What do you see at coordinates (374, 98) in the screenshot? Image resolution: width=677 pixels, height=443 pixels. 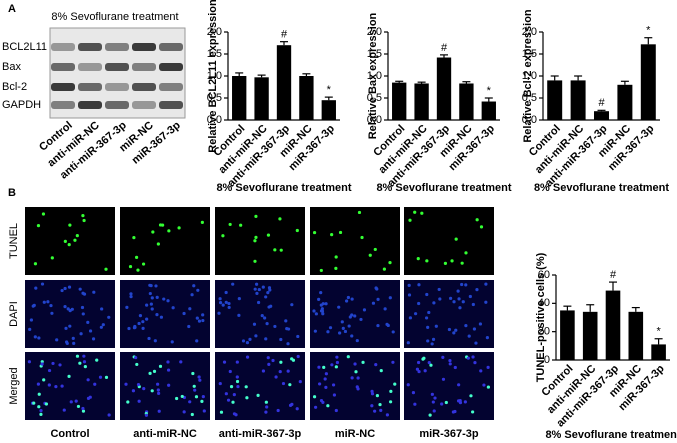 I see `y-tick-label: 0.5` at bounding box center [374, 98].